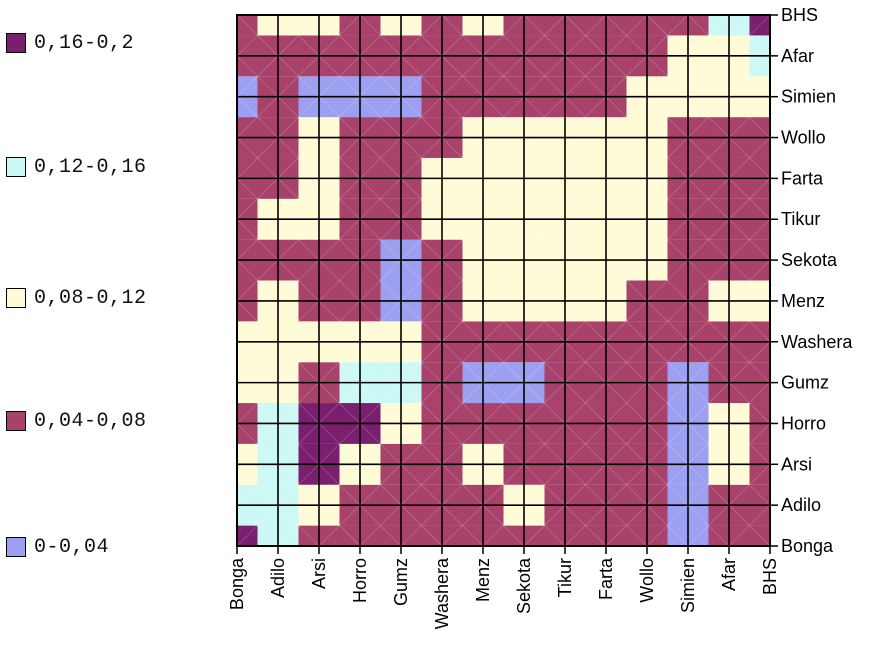  Describe the element at coordinates (770, 576) in the screenshot. I see `x-tick-label: BHS` at that location.